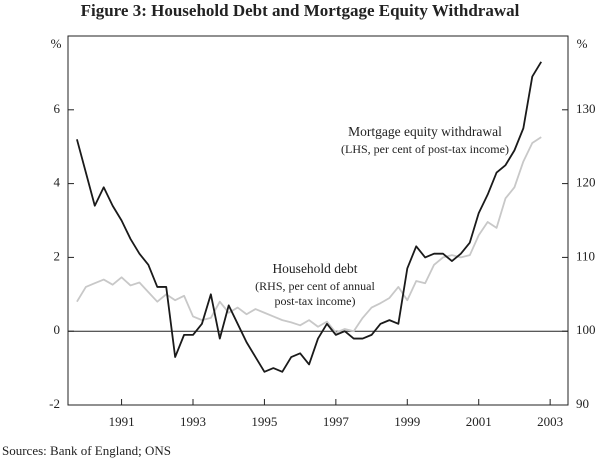 Image resolution: width=600 pixels, height=465 pixels. What do you see at coordinates (193, 421) in the screenshot?
I see `x-tick-label: 1993` at bounding box center [193, 421].